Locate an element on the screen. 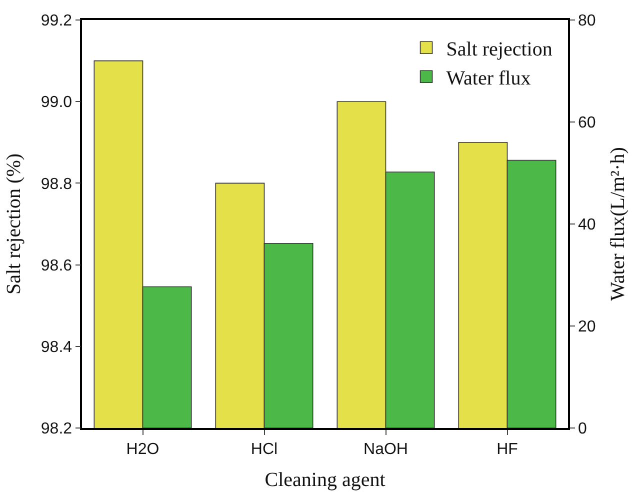  y2-tick-label: 60 is located at coordinates (587, 123).